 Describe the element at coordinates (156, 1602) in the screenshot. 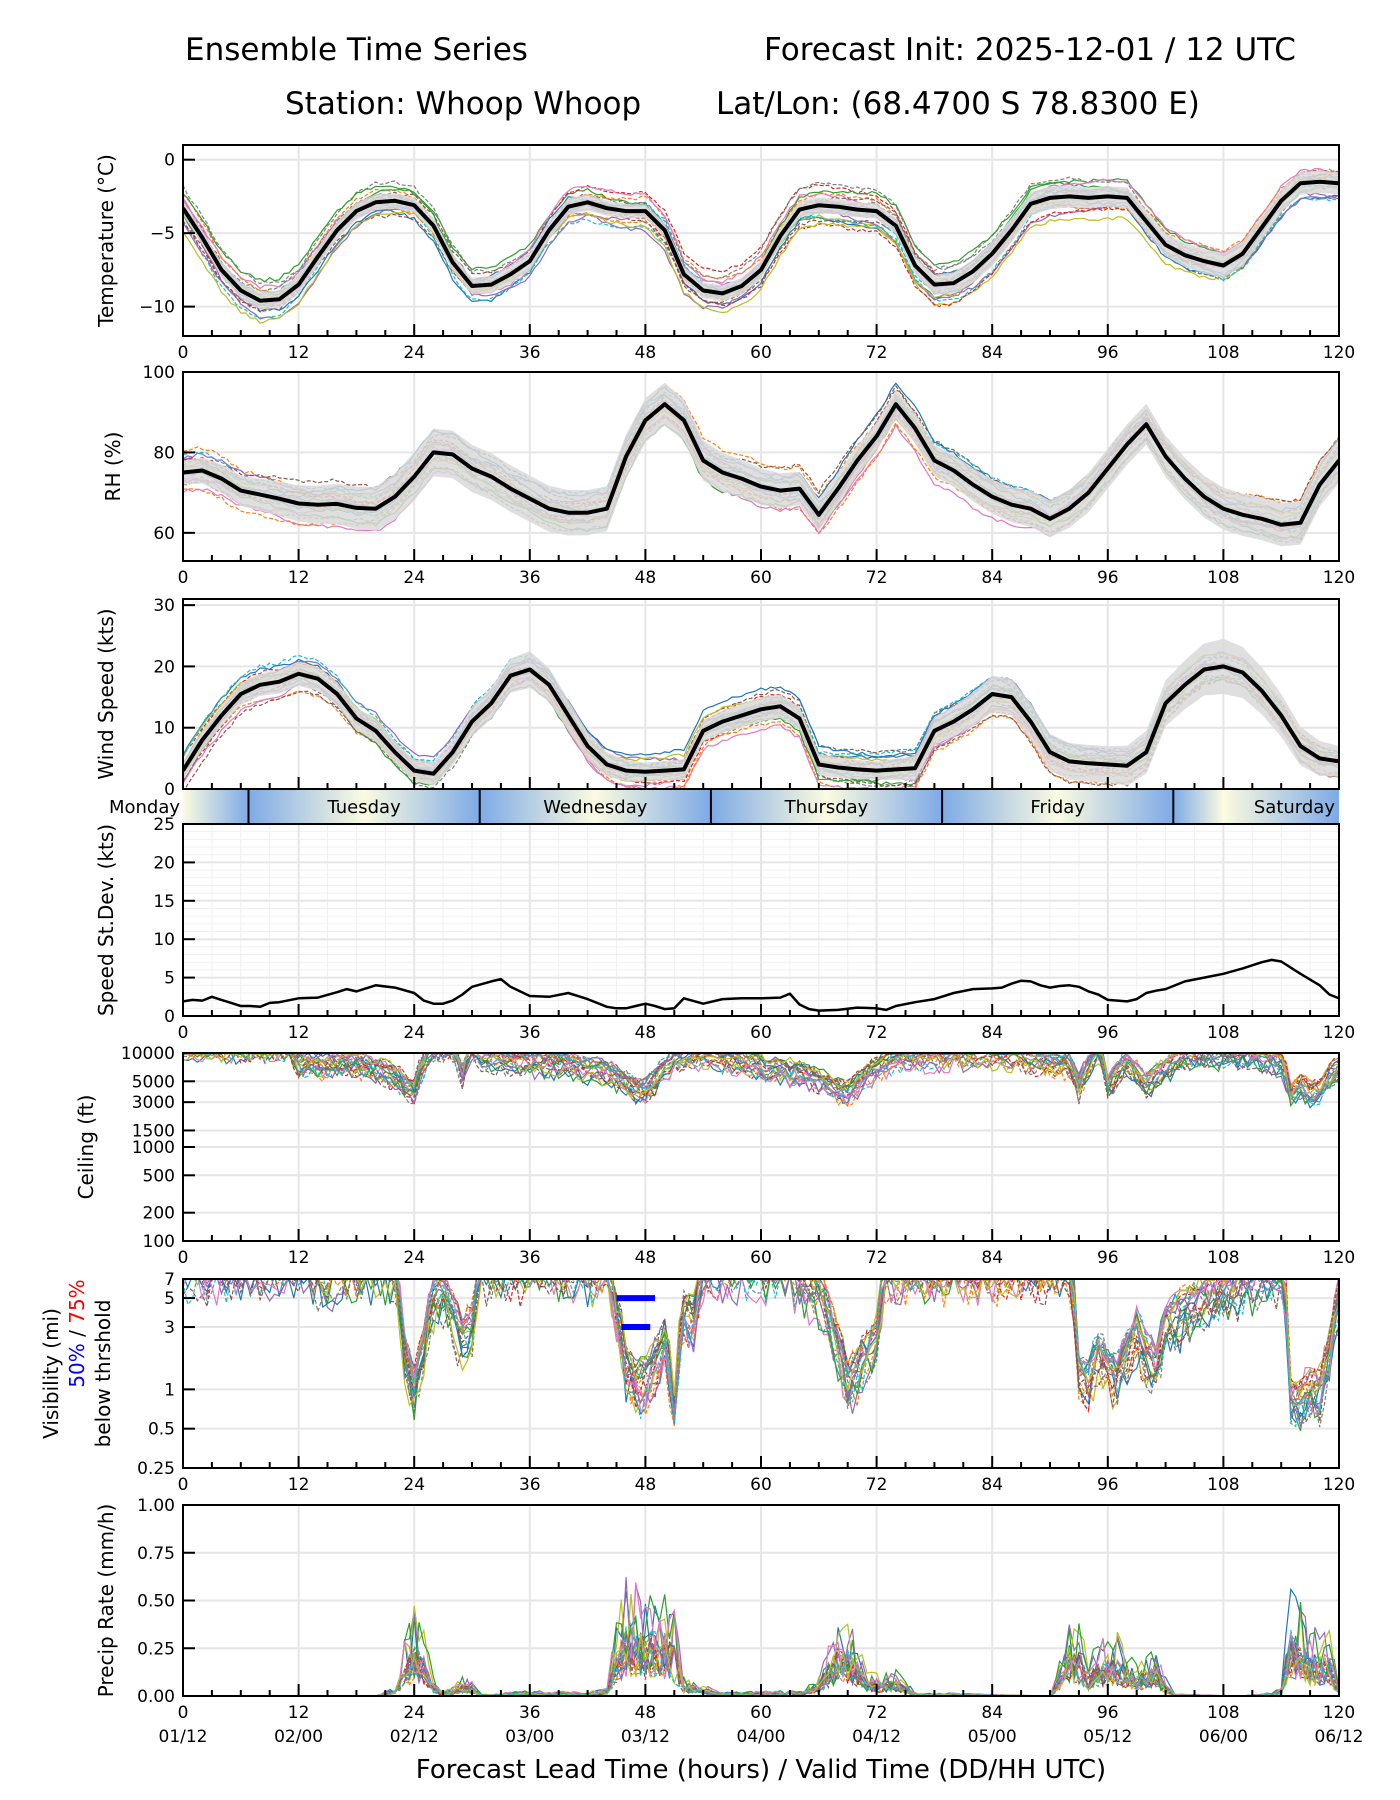

I see `y-tick-label: 0.50` at that location.